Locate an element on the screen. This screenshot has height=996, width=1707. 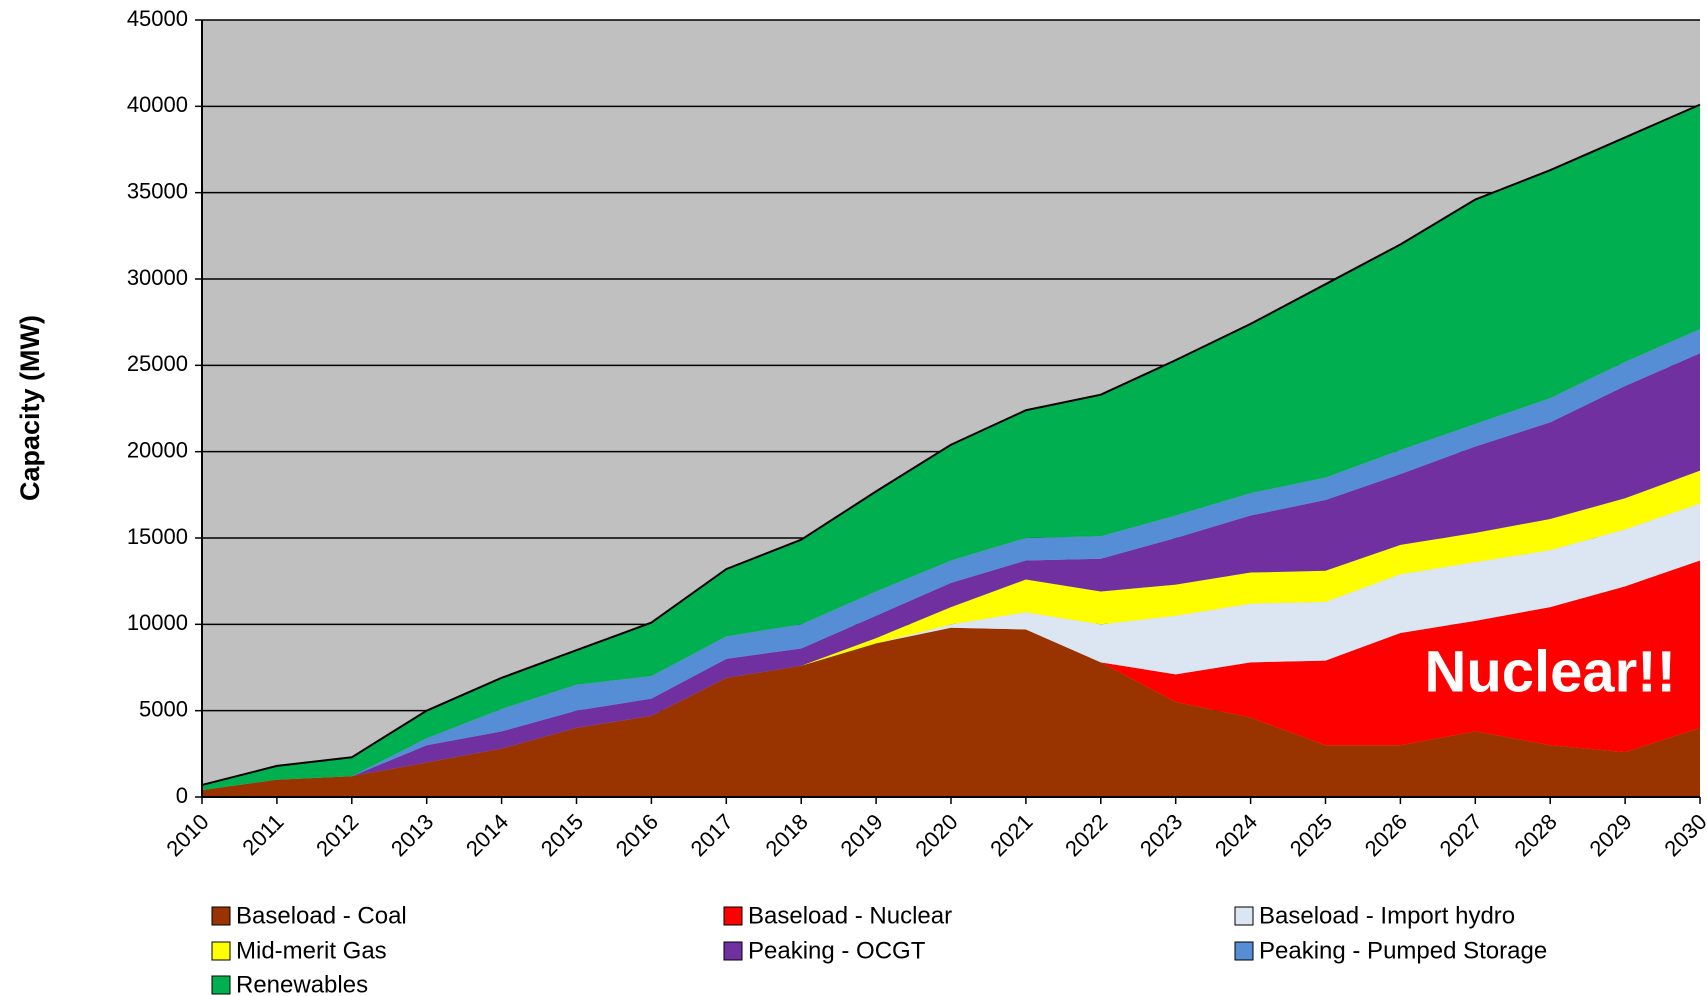
x-tick-label: 2012 is located at coordinates (337, 835).